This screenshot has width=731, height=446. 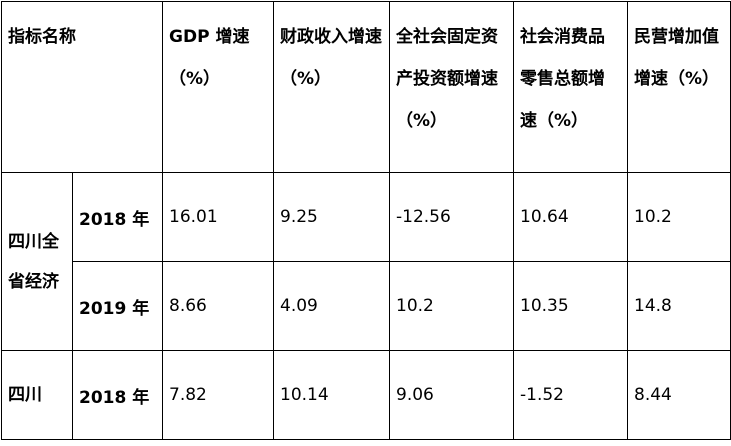 I want to click on header-cell: GDP 增速（%）, so click(x=218, y=87).